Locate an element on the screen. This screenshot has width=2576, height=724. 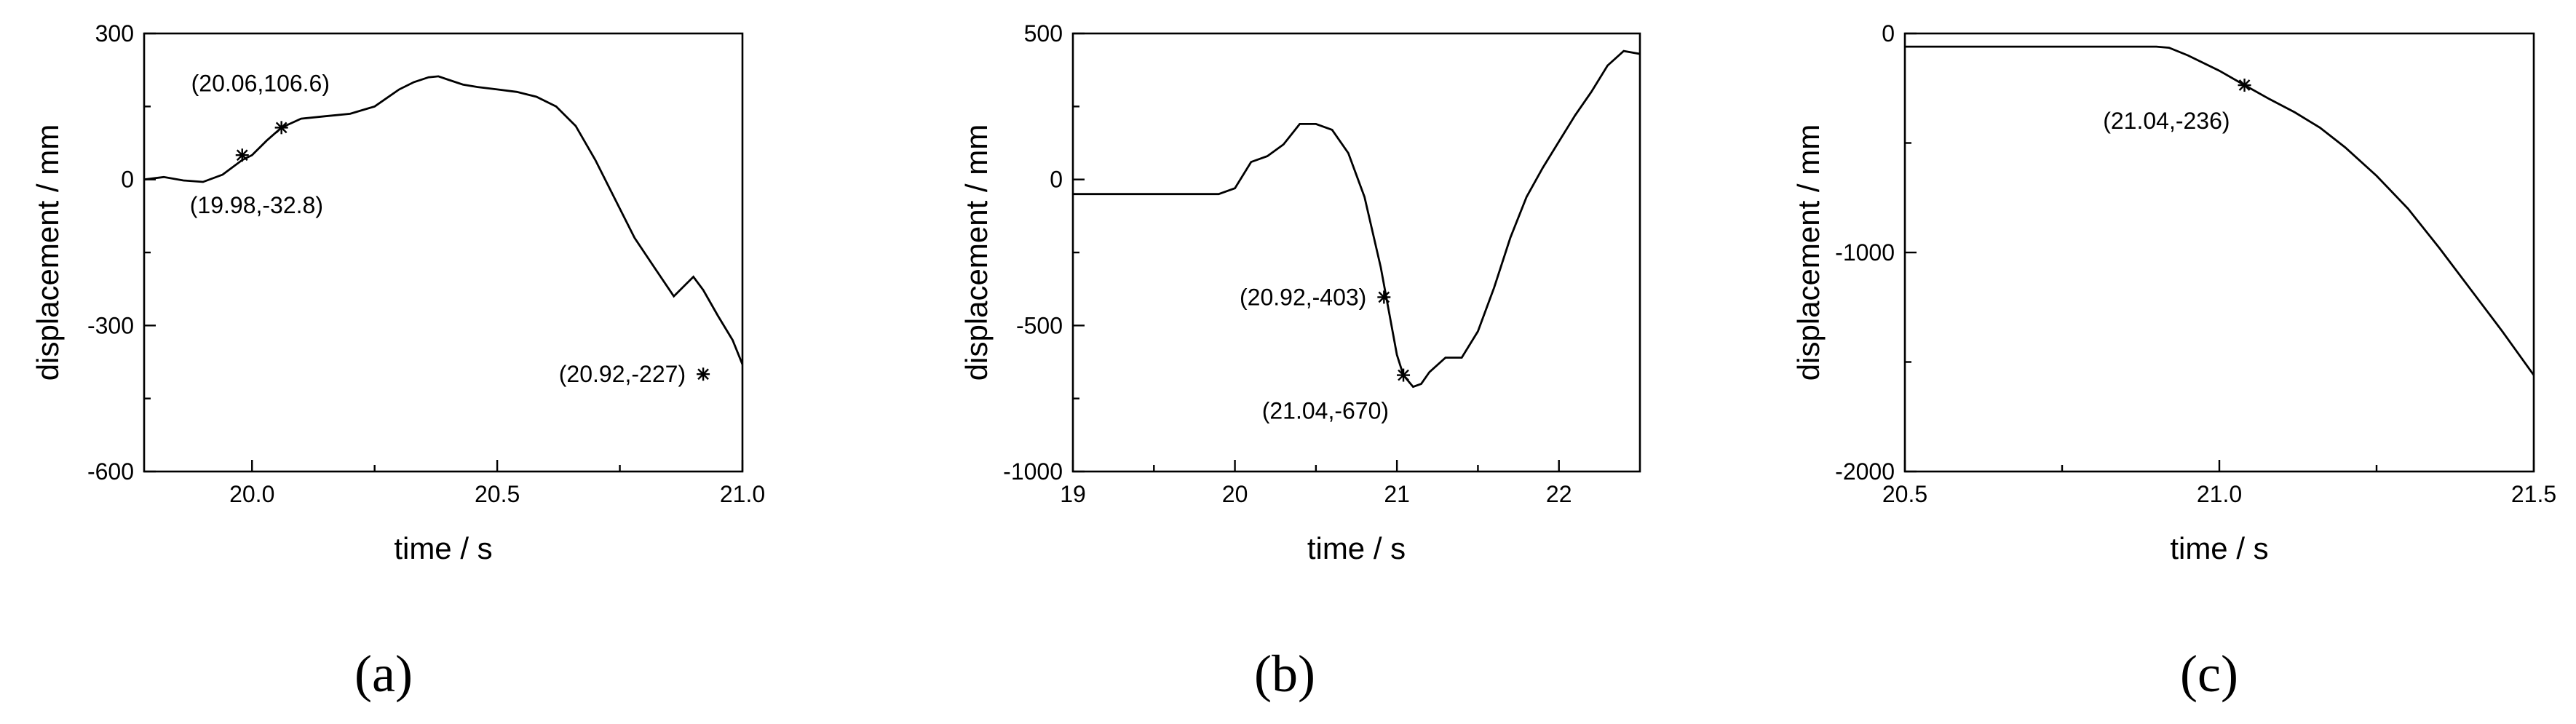
x-tick-label: 21 is located at coordinates (1397, 494).